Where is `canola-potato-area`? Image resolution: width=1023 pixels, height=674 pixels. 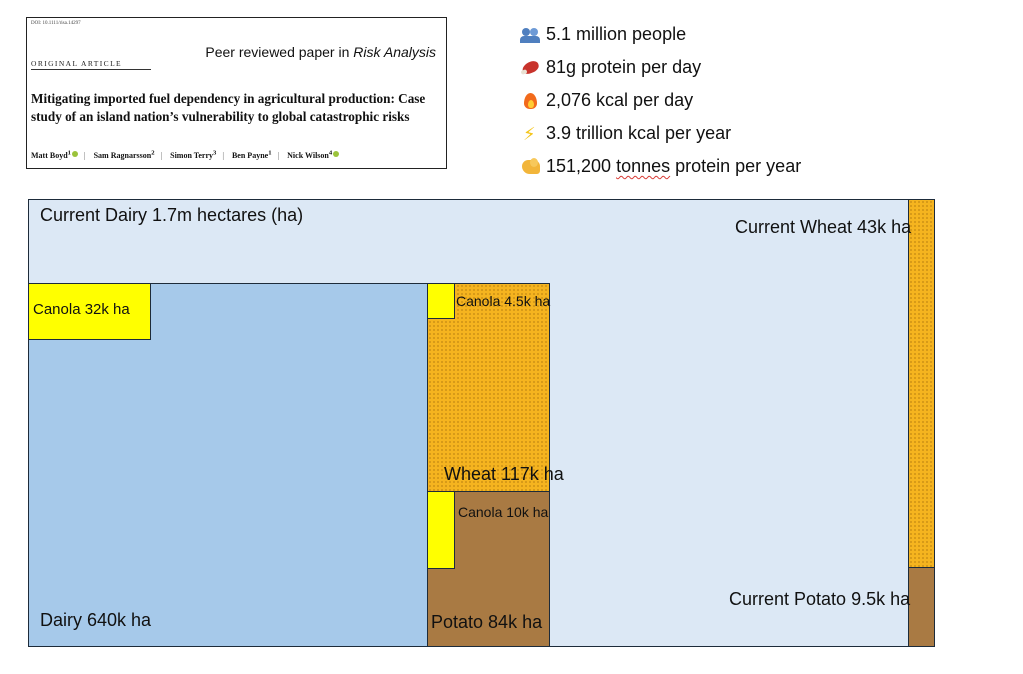
canola-potato-area is located at coordinates (441, 530).